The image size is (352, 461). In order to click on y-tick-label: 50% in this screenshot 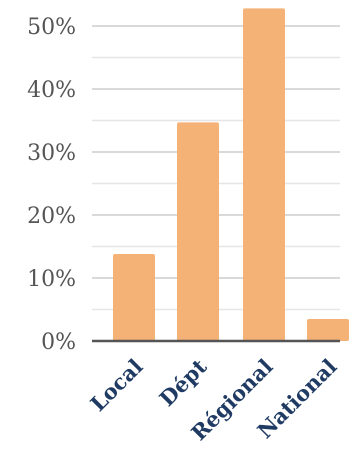, I will do `click(51, 27)`.